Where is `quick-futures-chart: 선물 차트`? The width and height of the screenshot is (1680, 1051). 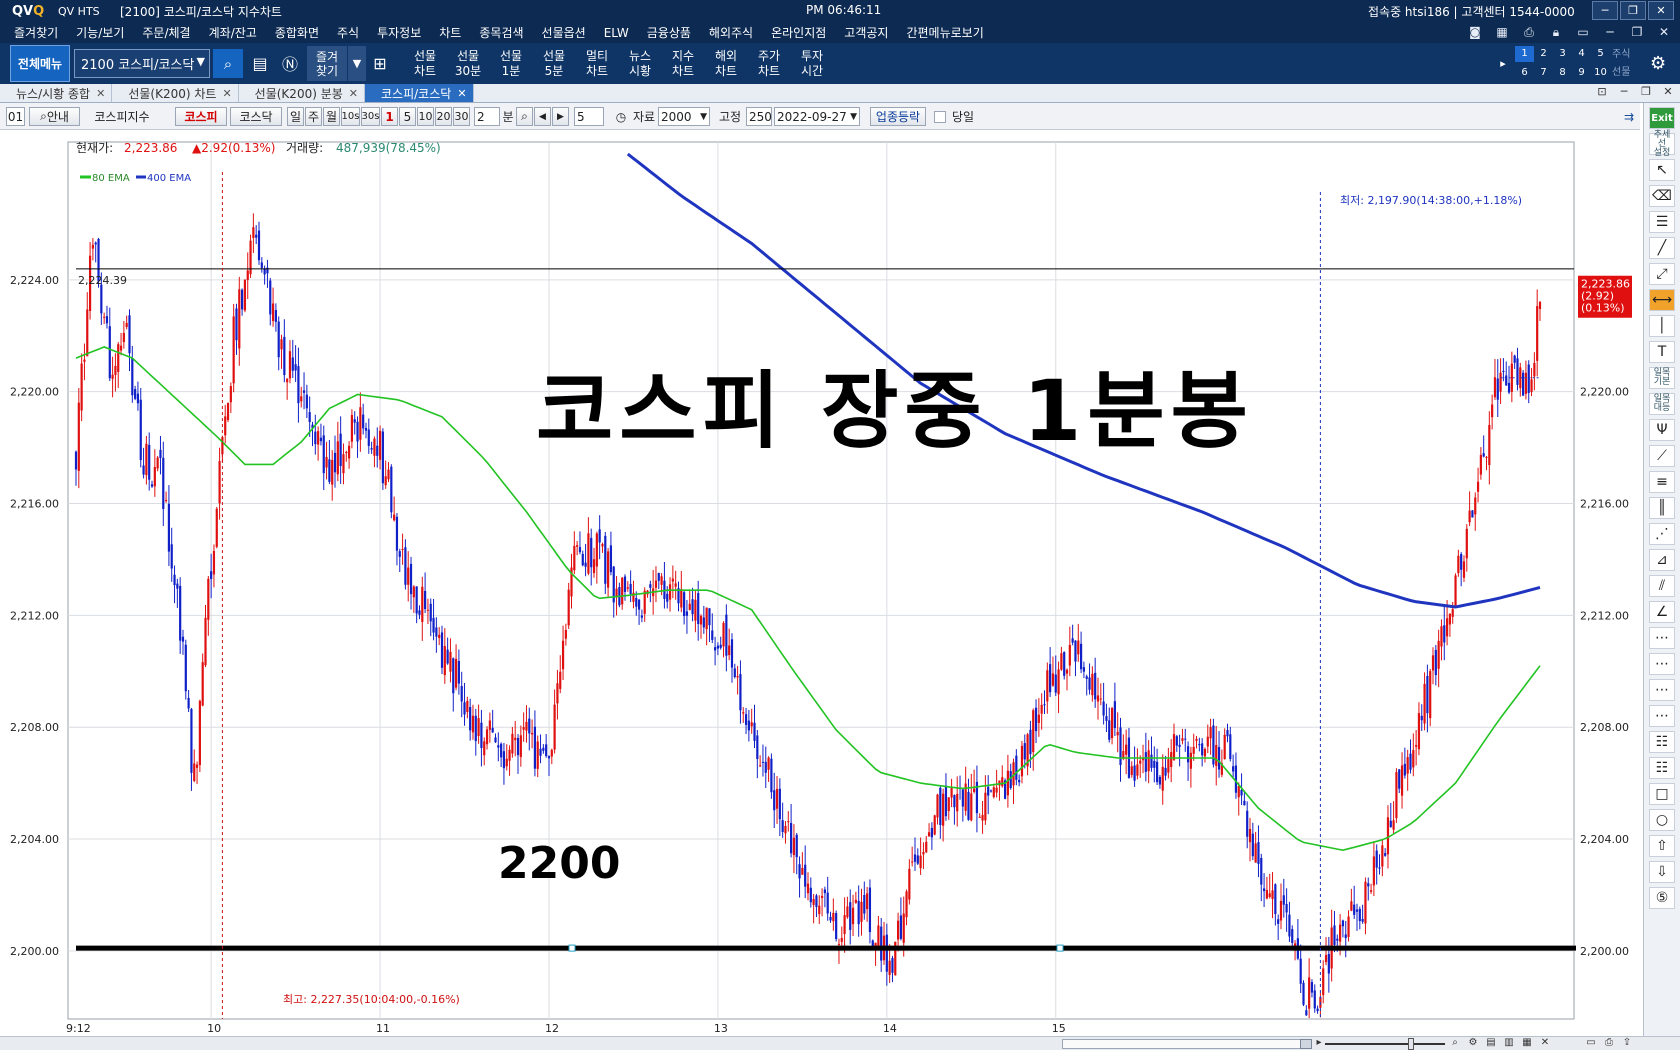
quick-futures-chart: 선물 차트 is located at coordinates (425, 63).